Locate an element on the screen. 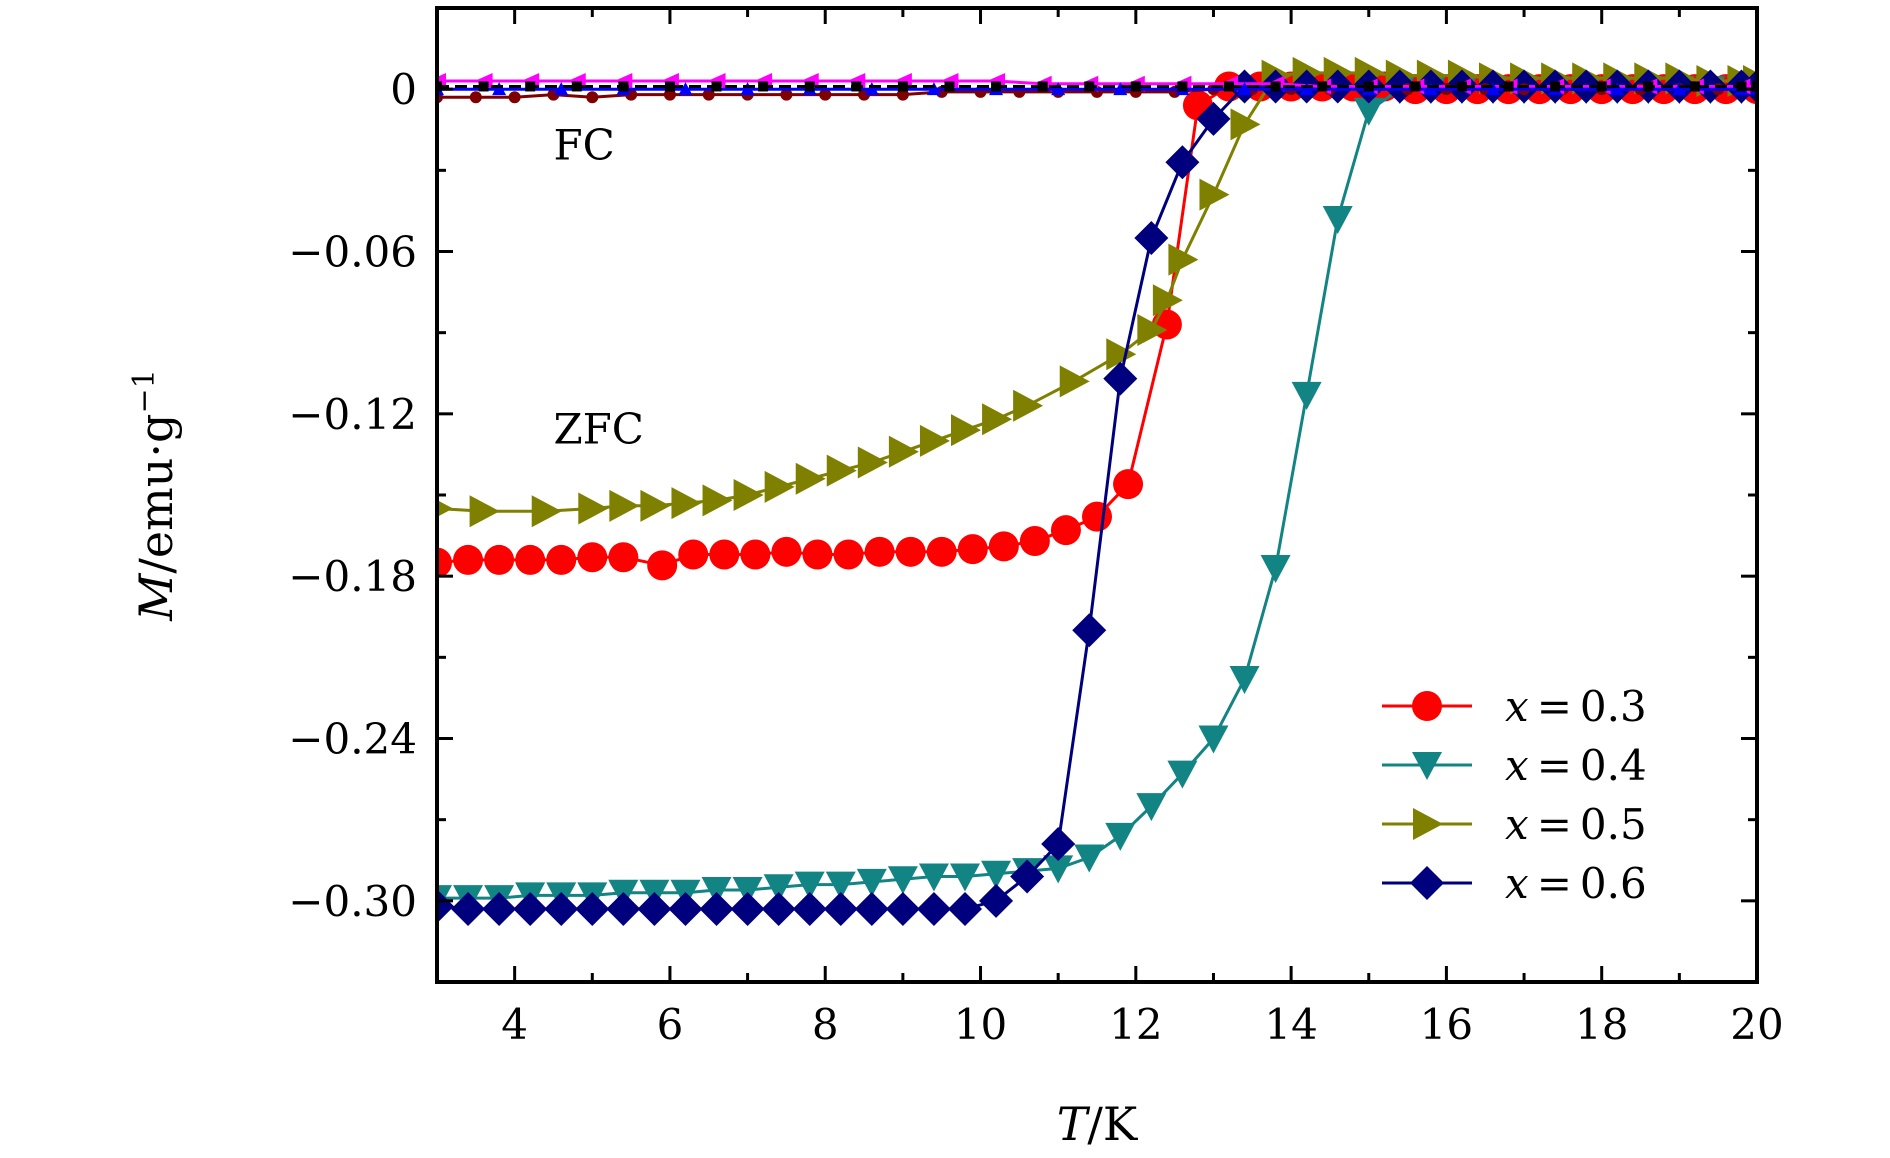 Image resolution: width=1890 pixels, height=1158 pixels. y-tick-label-4: −0.24 is located at coordinates (352, 739).